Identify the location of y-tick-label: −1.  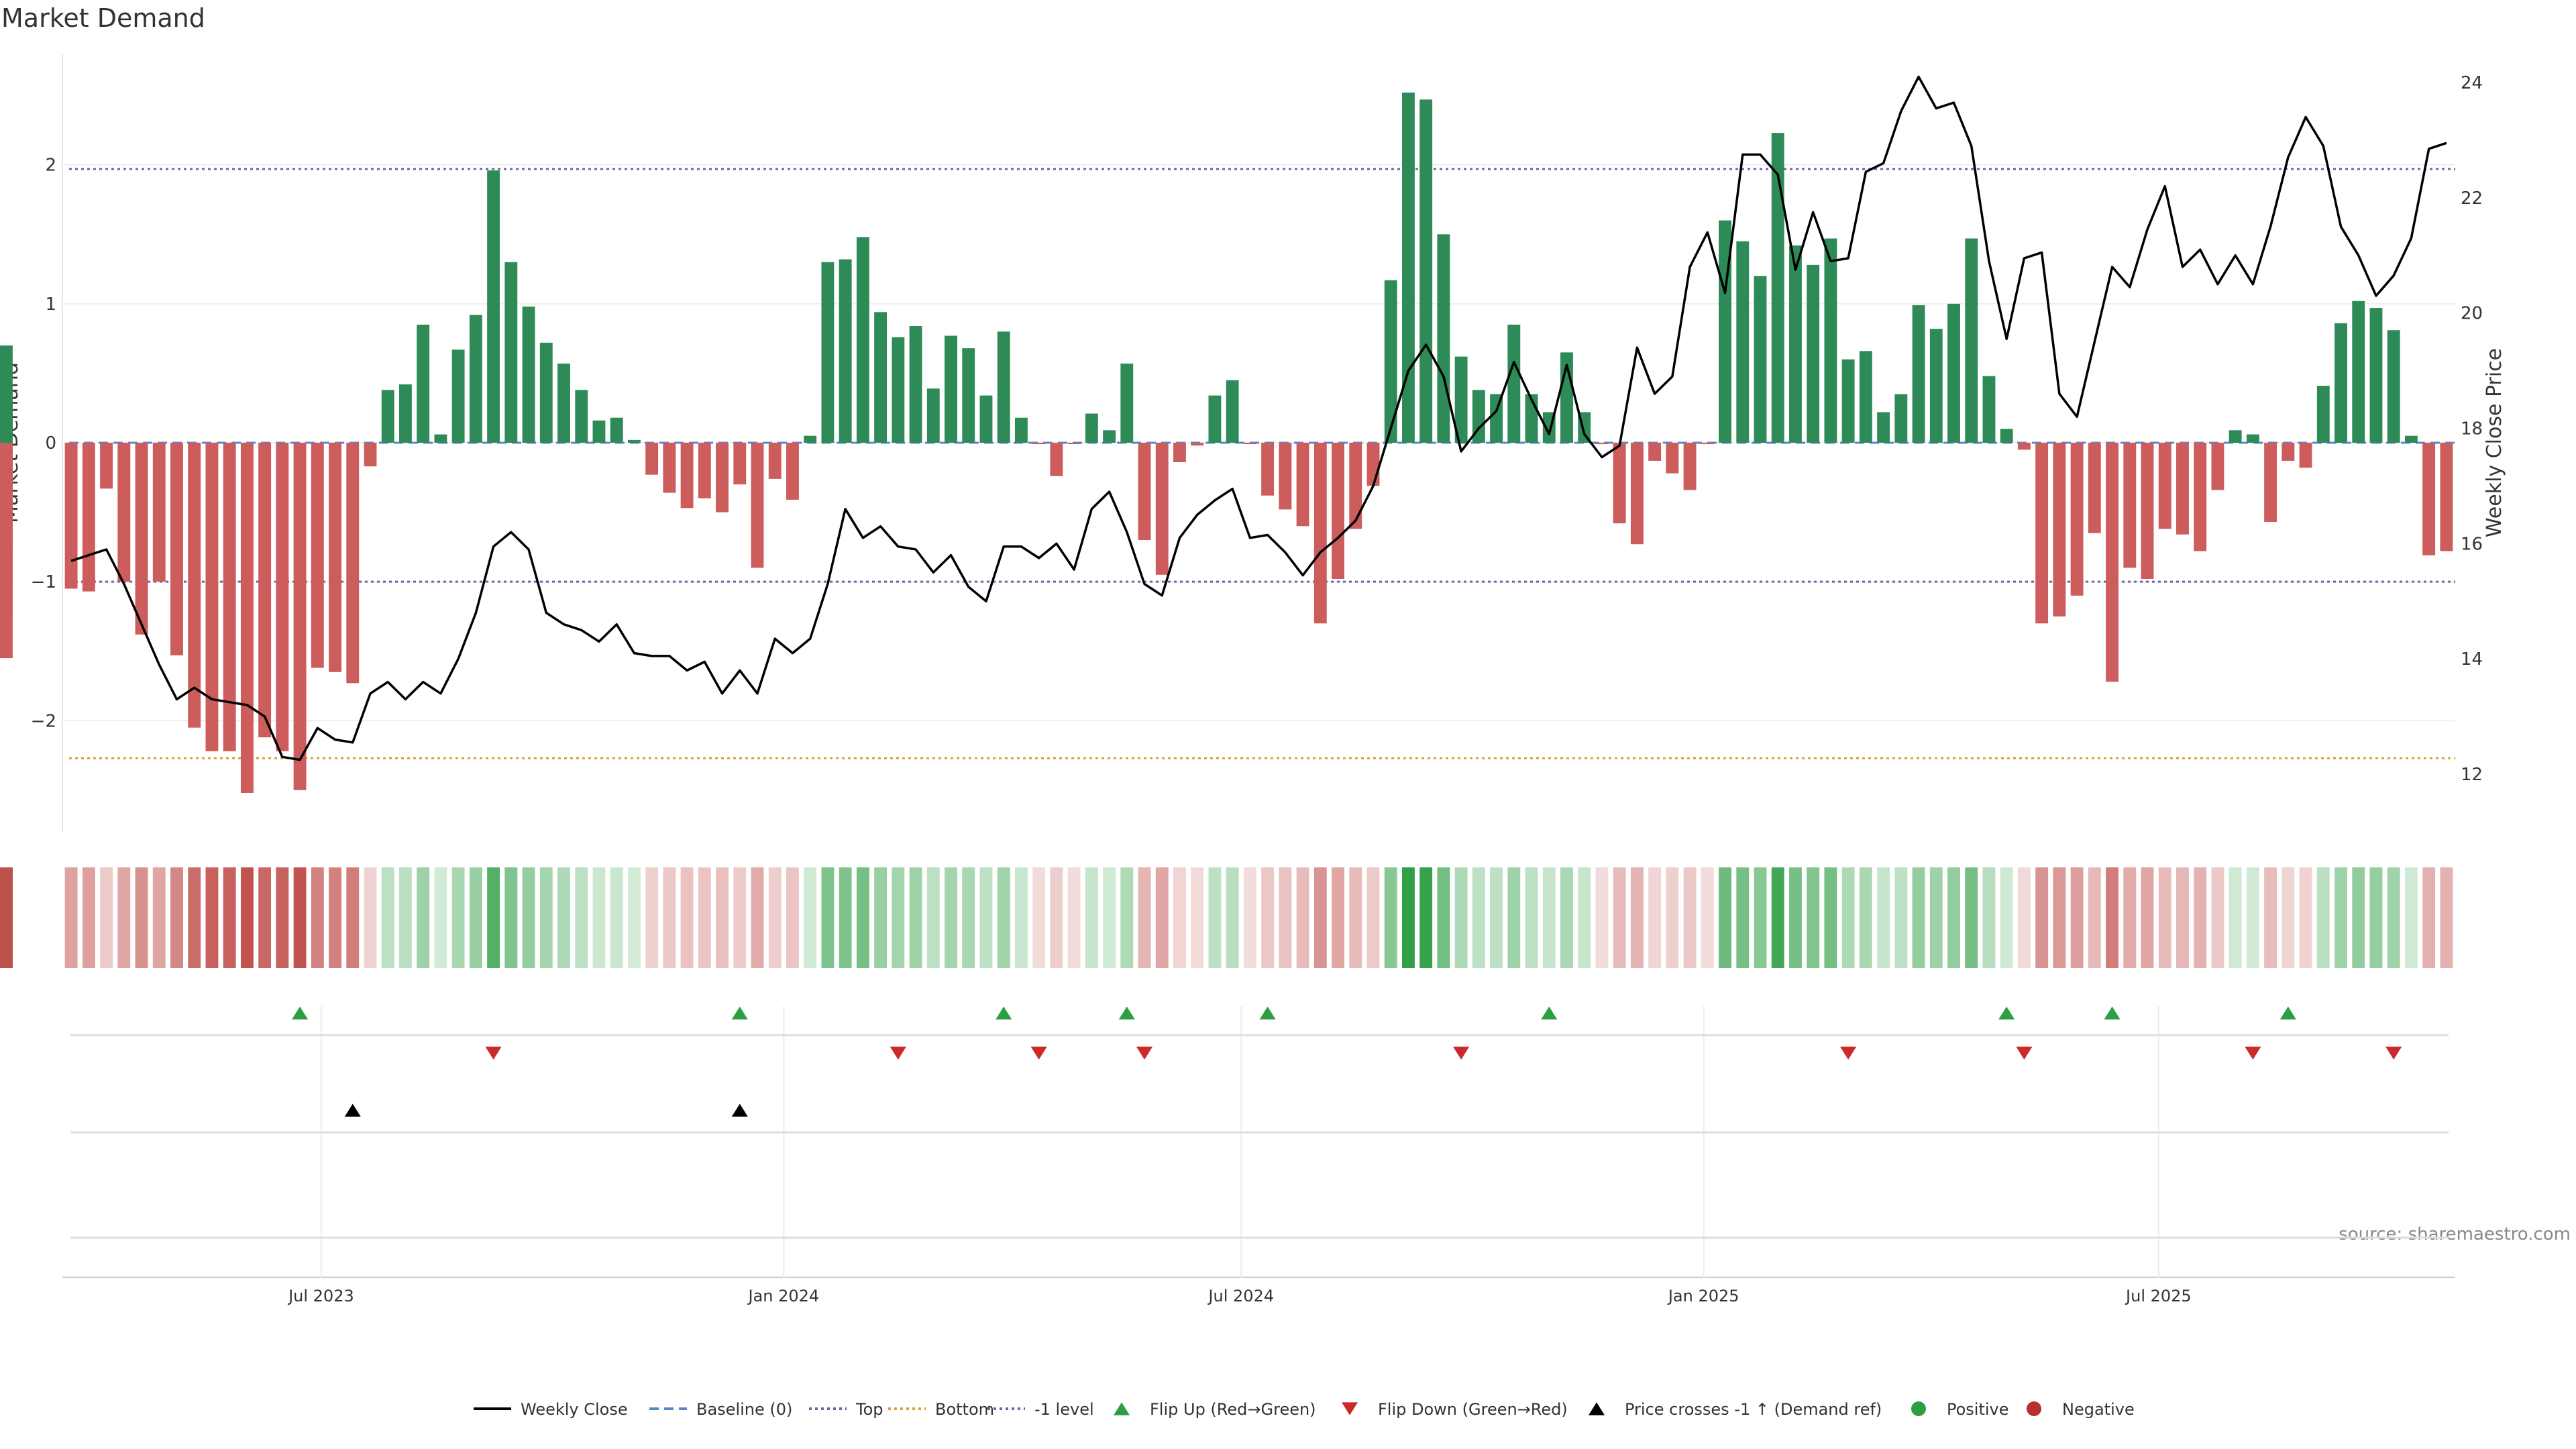
(43, 582).